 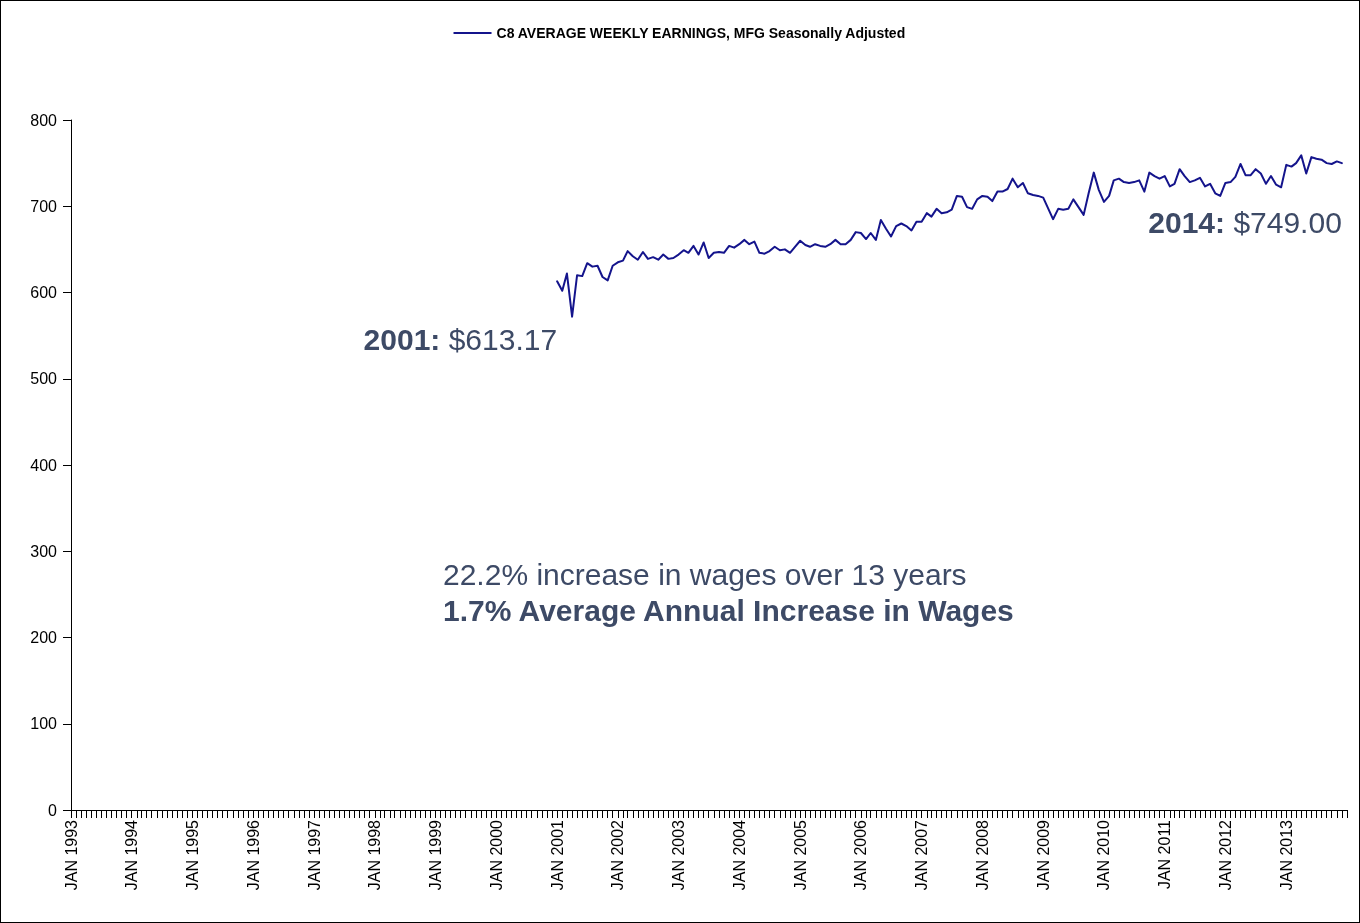 What do you see at coordinates (53, 810) in the screenshot?
I see `y-tick-label: 0` at bounding box center [53, 810].